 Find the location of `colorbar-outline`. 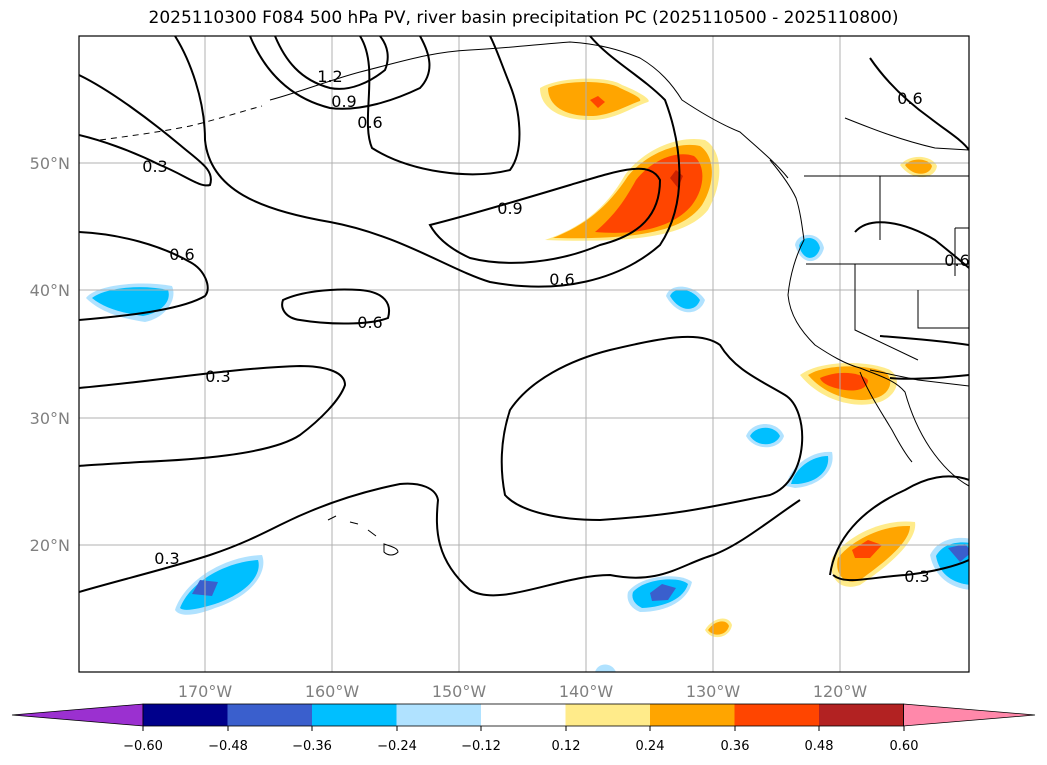

colorbar-outline is located at coordinates (523, 715).